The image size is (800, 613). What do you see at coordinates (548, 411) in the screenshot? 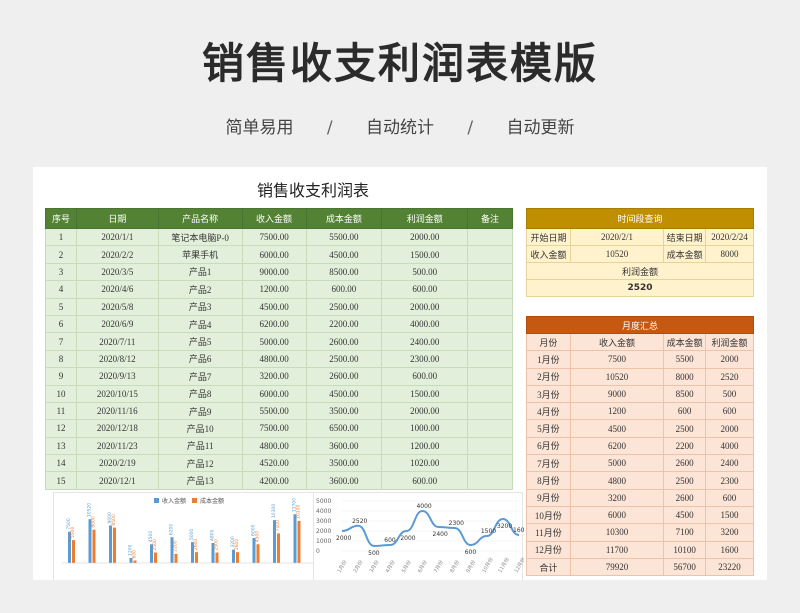
I see `month-cell: 4月份` at bounding box center [548, 411].